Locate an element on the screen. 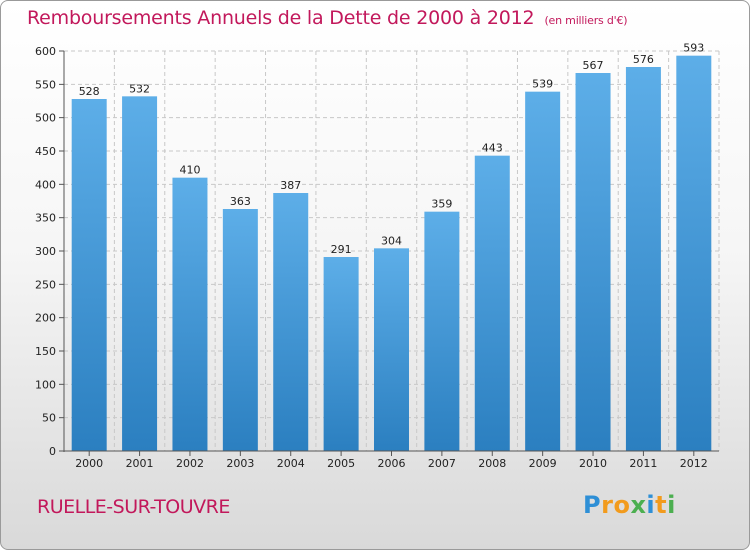 The image size is (750, 550). x-tick-label: 2003 is located at coordinates (240, 463).